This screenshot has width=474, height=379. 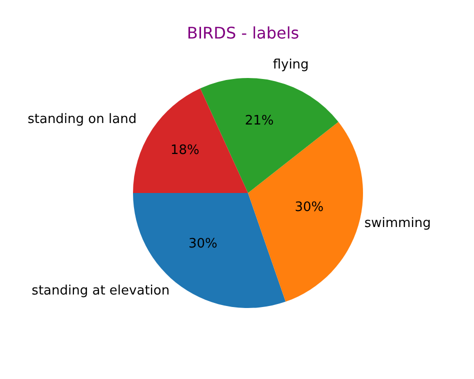 What do you see at coordinates (82, 120) in the screenshot?
I see `slice-label: standing on land` at bounding box center [82, 120].